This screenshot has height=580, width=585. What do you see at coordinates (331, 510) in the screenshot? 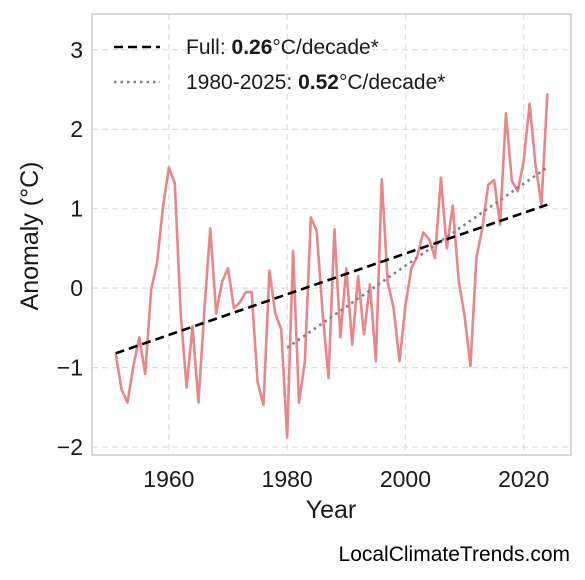
I see `x-axis-label: Year` at bounding box center [331, 510].